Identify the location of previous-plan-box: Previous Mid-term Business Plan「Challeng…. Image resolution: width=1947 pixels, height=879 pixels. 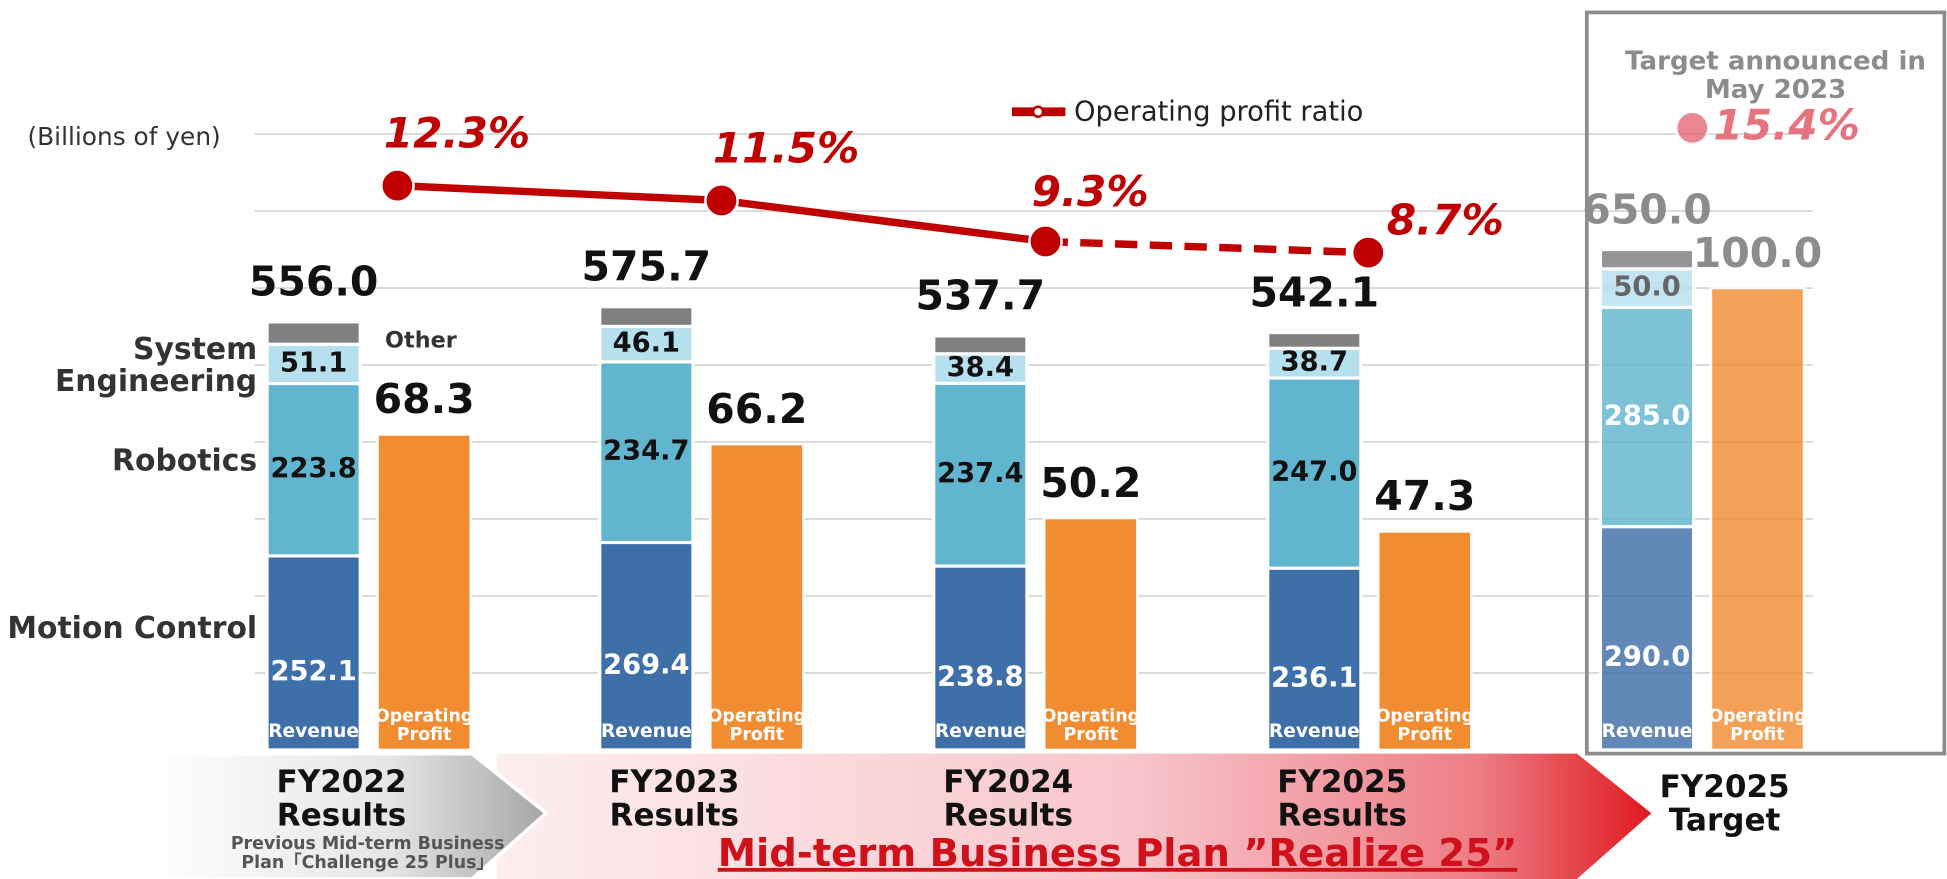
(367, 853).